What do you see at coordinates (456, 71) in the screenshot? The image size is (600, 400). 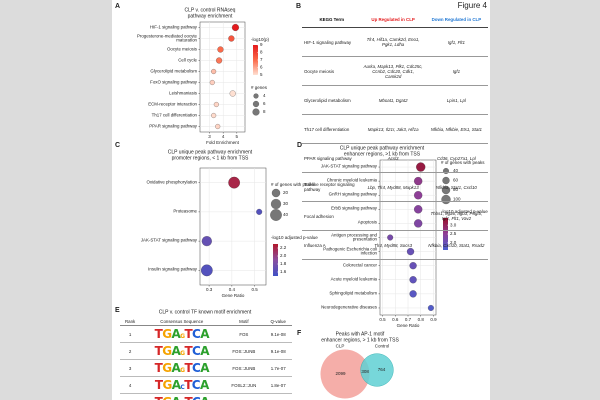 I see `gene-list: Igf1` at bounding box center [456, 71].